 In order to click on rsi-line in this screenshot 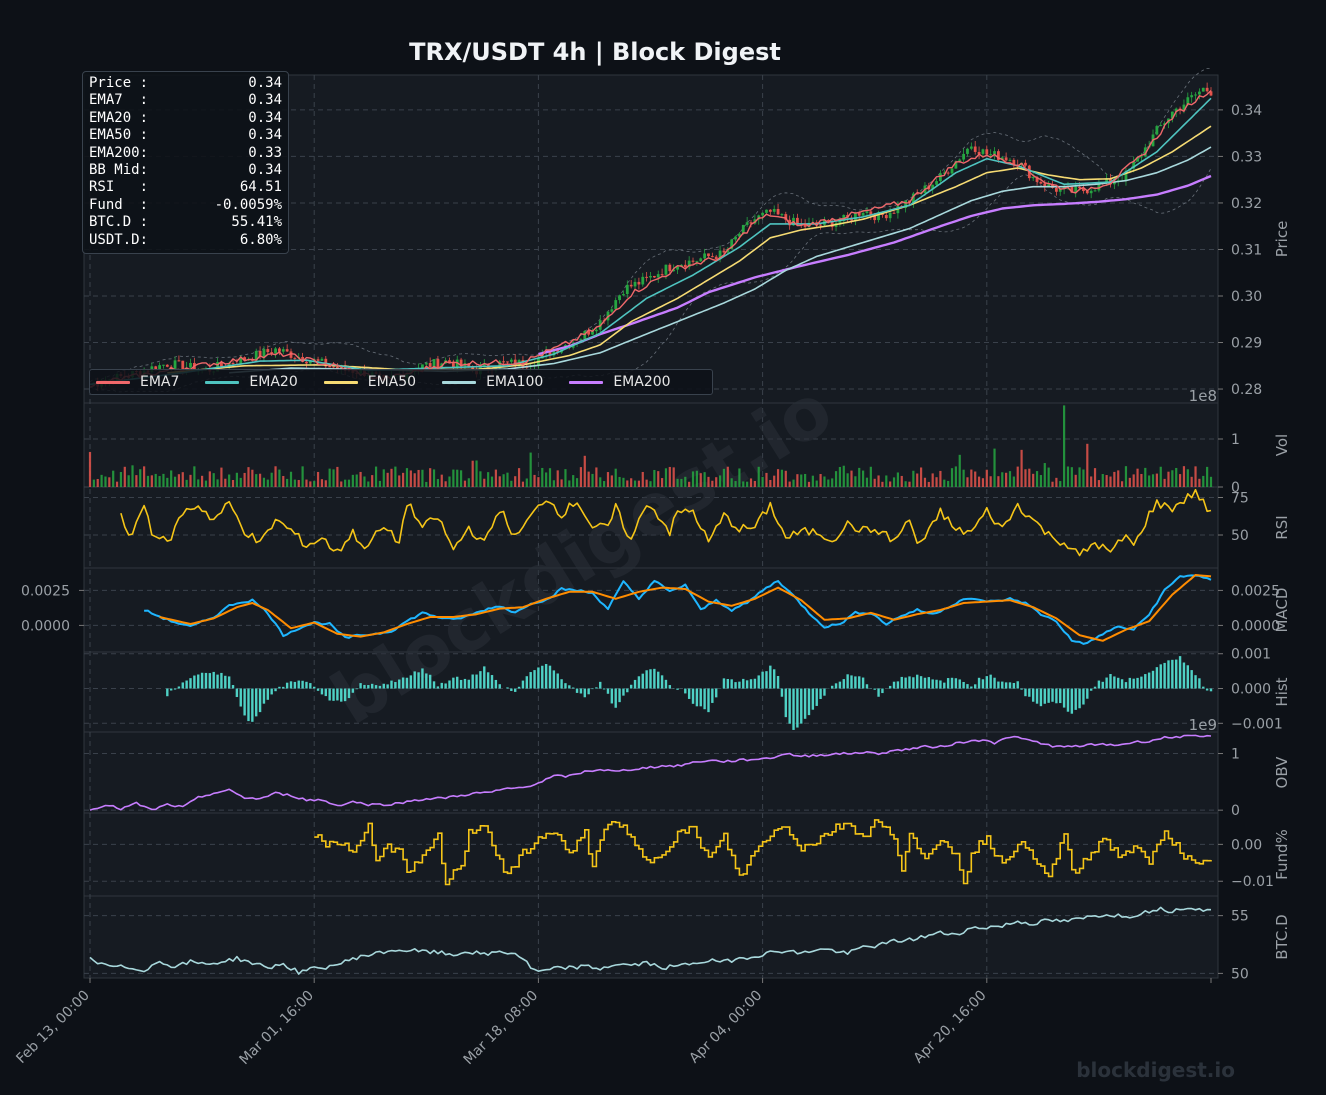, I will do `click(666, 522)`.